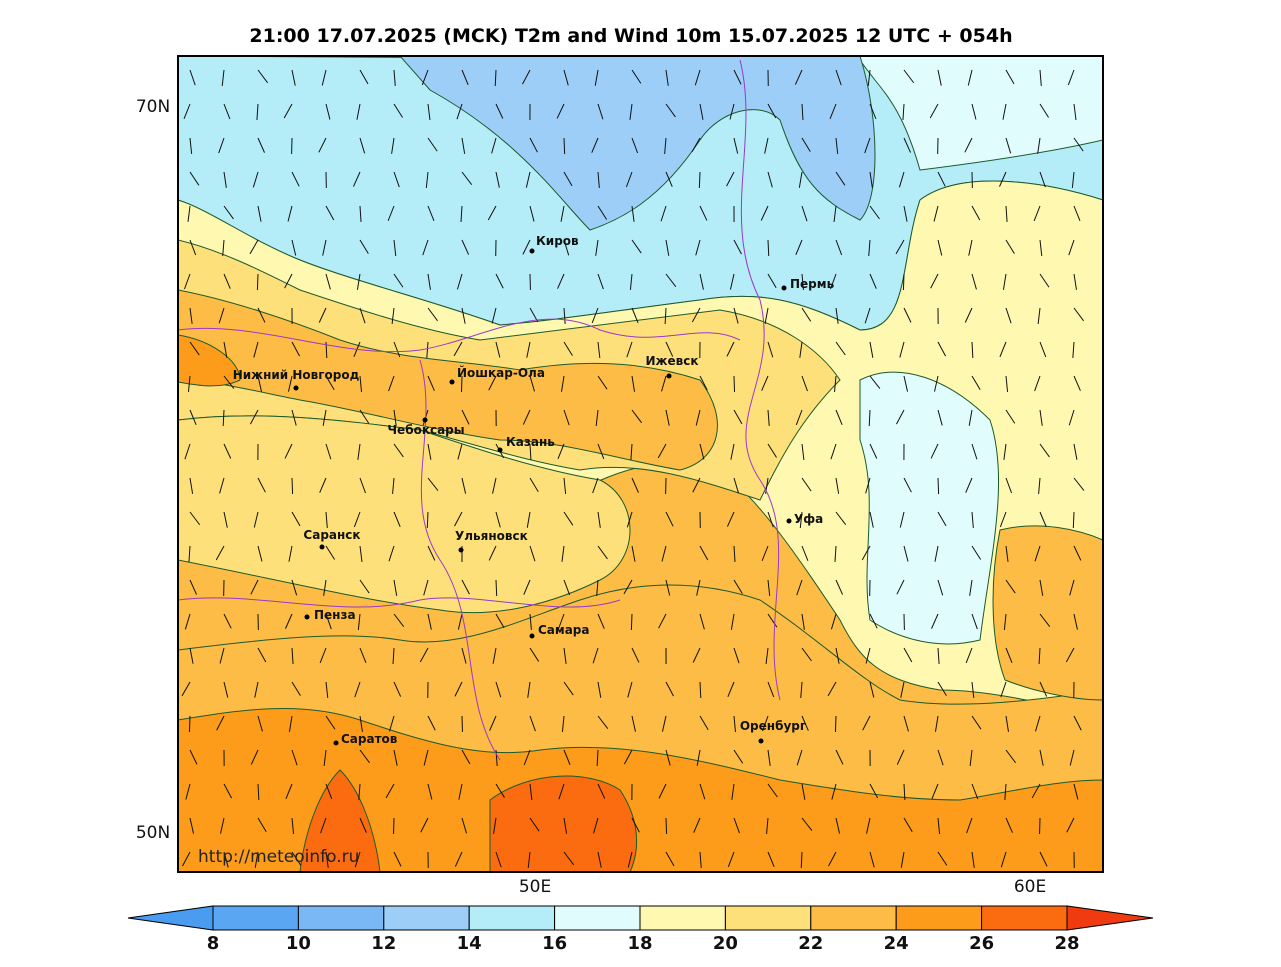 This screenshot has height=967, width=1281. Describe the element at coordinates (153, 107) in the screenshot. I see `lat-label: 70N` at that location.